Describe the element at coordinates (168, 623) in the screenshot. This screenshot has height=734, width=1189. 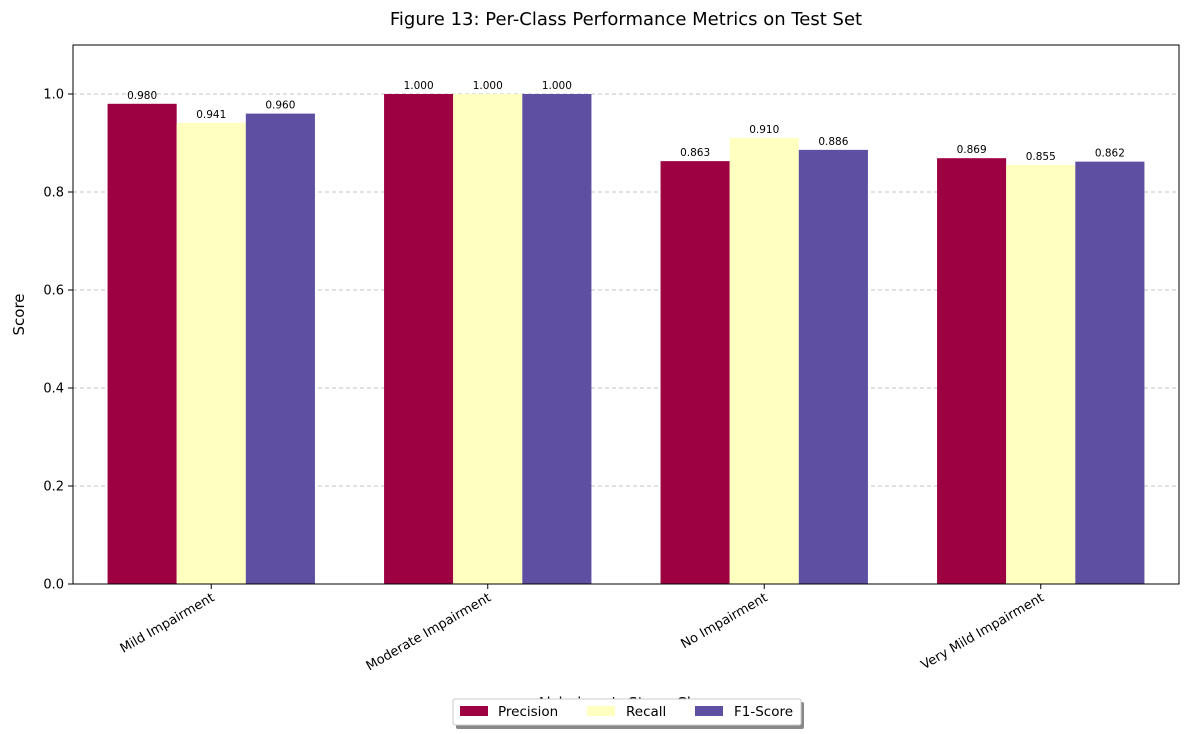
I see `x-tick-label: Mild Impairment` at that location.